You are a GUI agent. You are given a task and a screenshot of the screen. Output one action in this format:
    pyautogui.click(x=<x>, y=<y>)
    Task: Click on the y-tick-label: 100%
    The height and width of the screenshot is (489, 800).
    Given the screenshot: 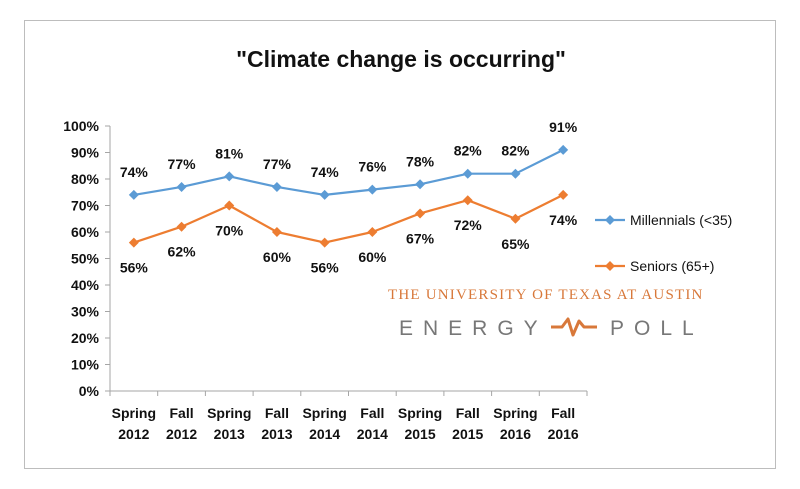 What is the action you would take?
    pyautogui.click(x=81, y=126)
    